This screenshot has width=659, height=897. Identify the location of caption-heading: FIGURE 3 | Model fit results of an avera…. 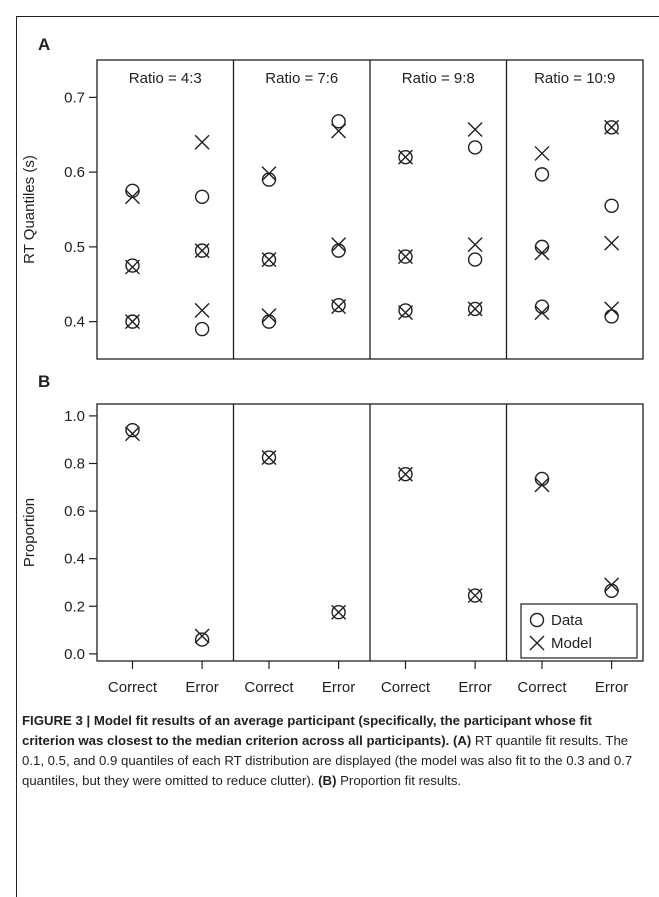
(307, 730).